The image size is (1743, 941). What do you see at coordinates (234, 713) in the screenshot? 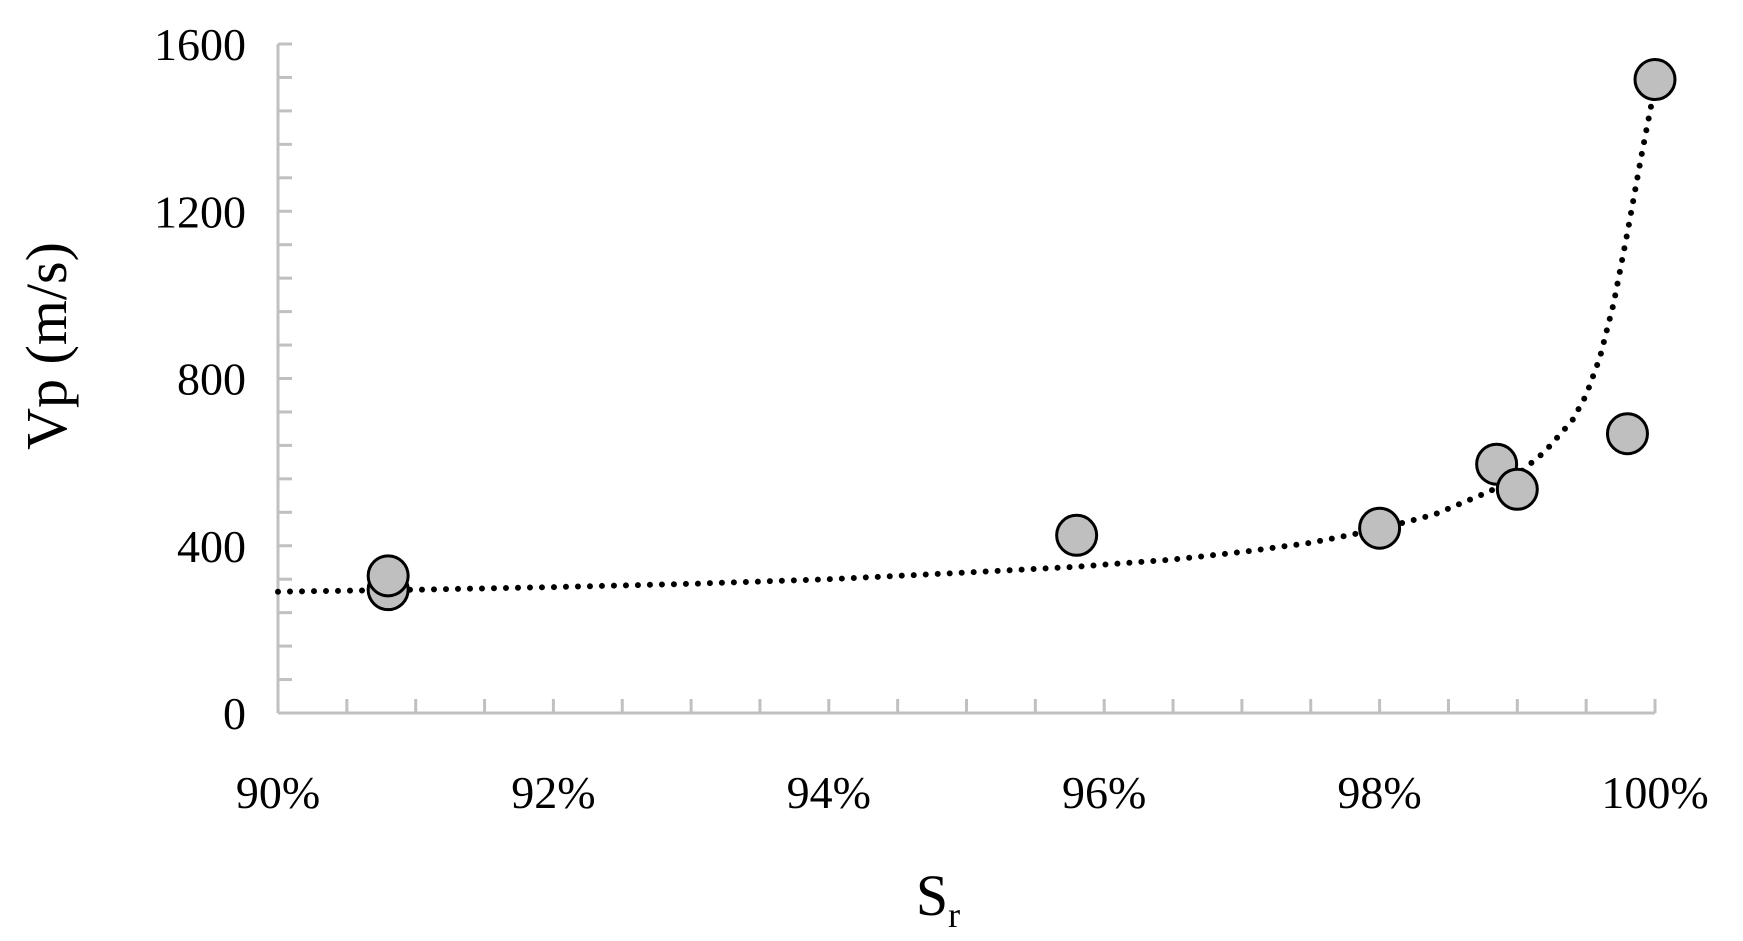
I see `y-tick-label: 0` at bounding box center [234, 713].